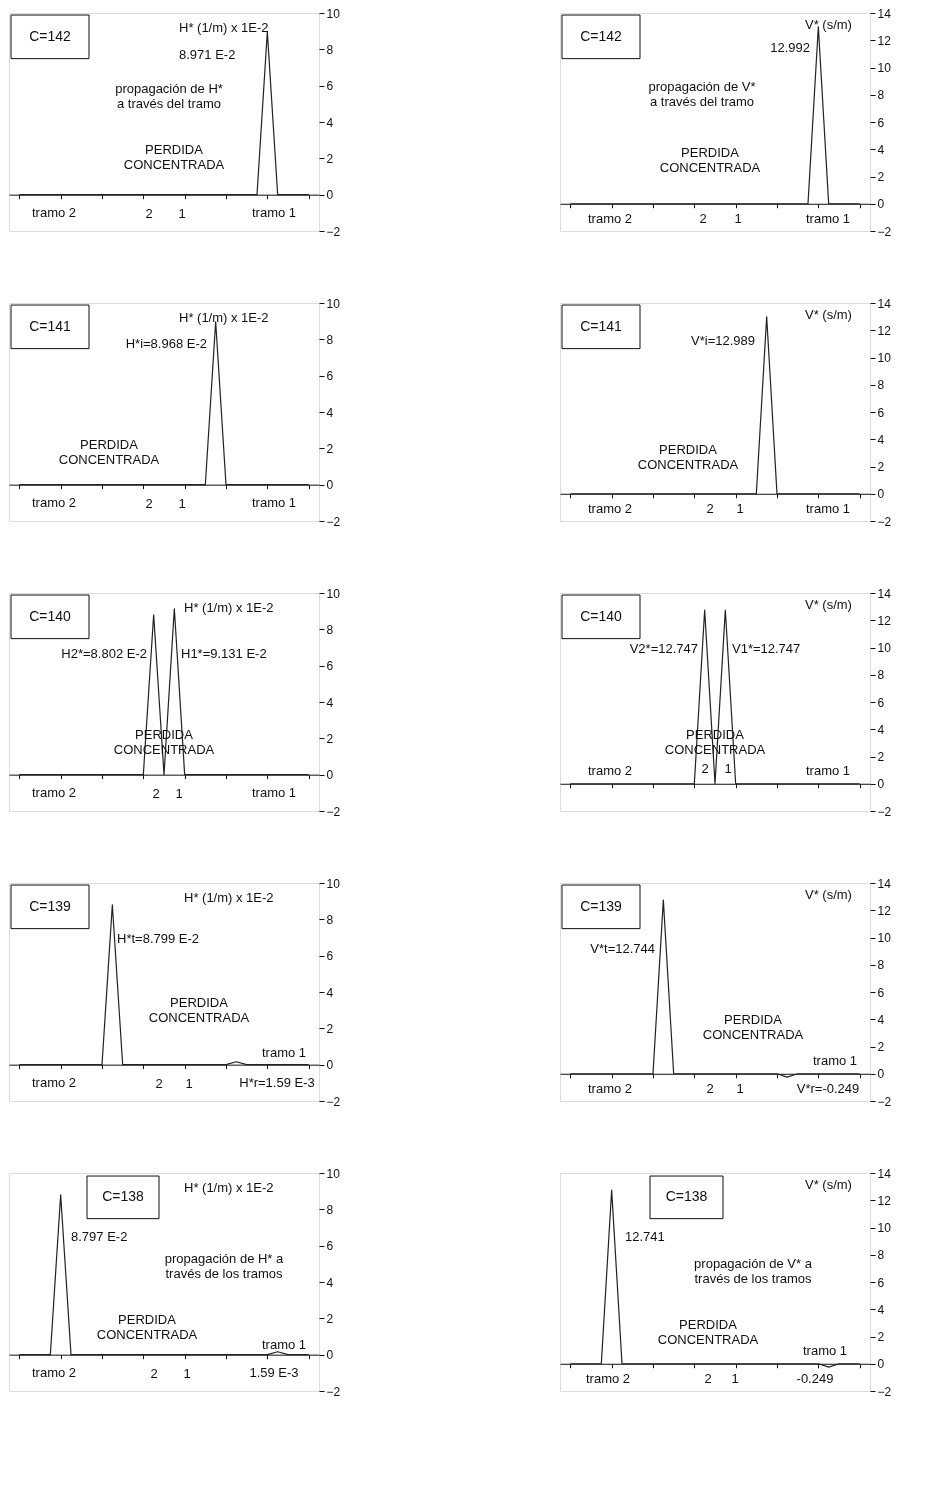  Describe the element at coordinates (766, 648) in the screenshot. I see `annotation: V1*=12.747` at that location.